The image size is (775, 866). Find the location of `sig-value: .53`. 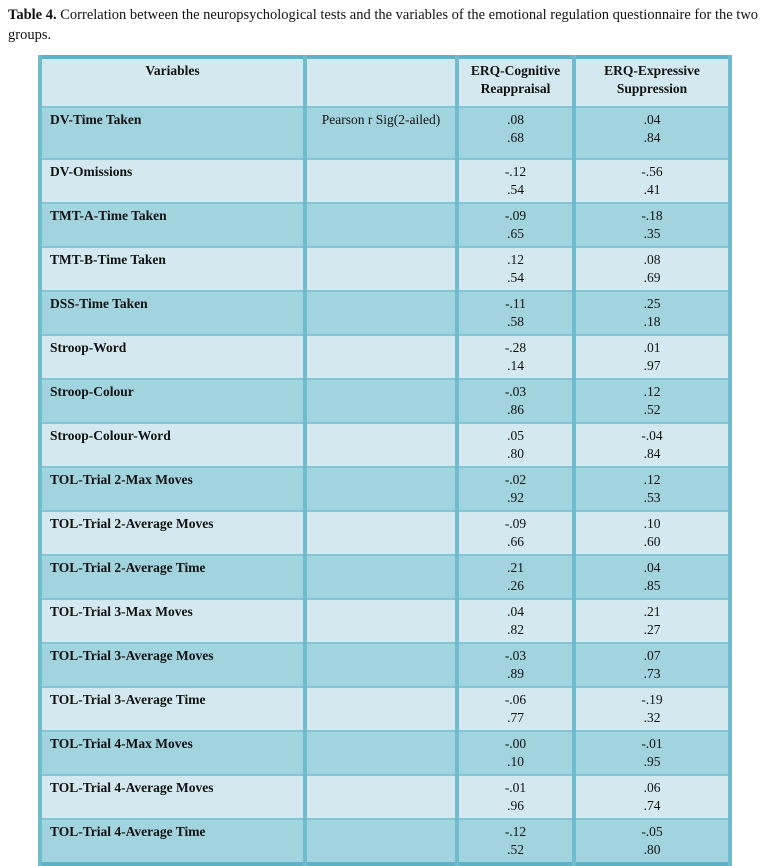

sig-value: .53 is located at coordinates (652, 498).